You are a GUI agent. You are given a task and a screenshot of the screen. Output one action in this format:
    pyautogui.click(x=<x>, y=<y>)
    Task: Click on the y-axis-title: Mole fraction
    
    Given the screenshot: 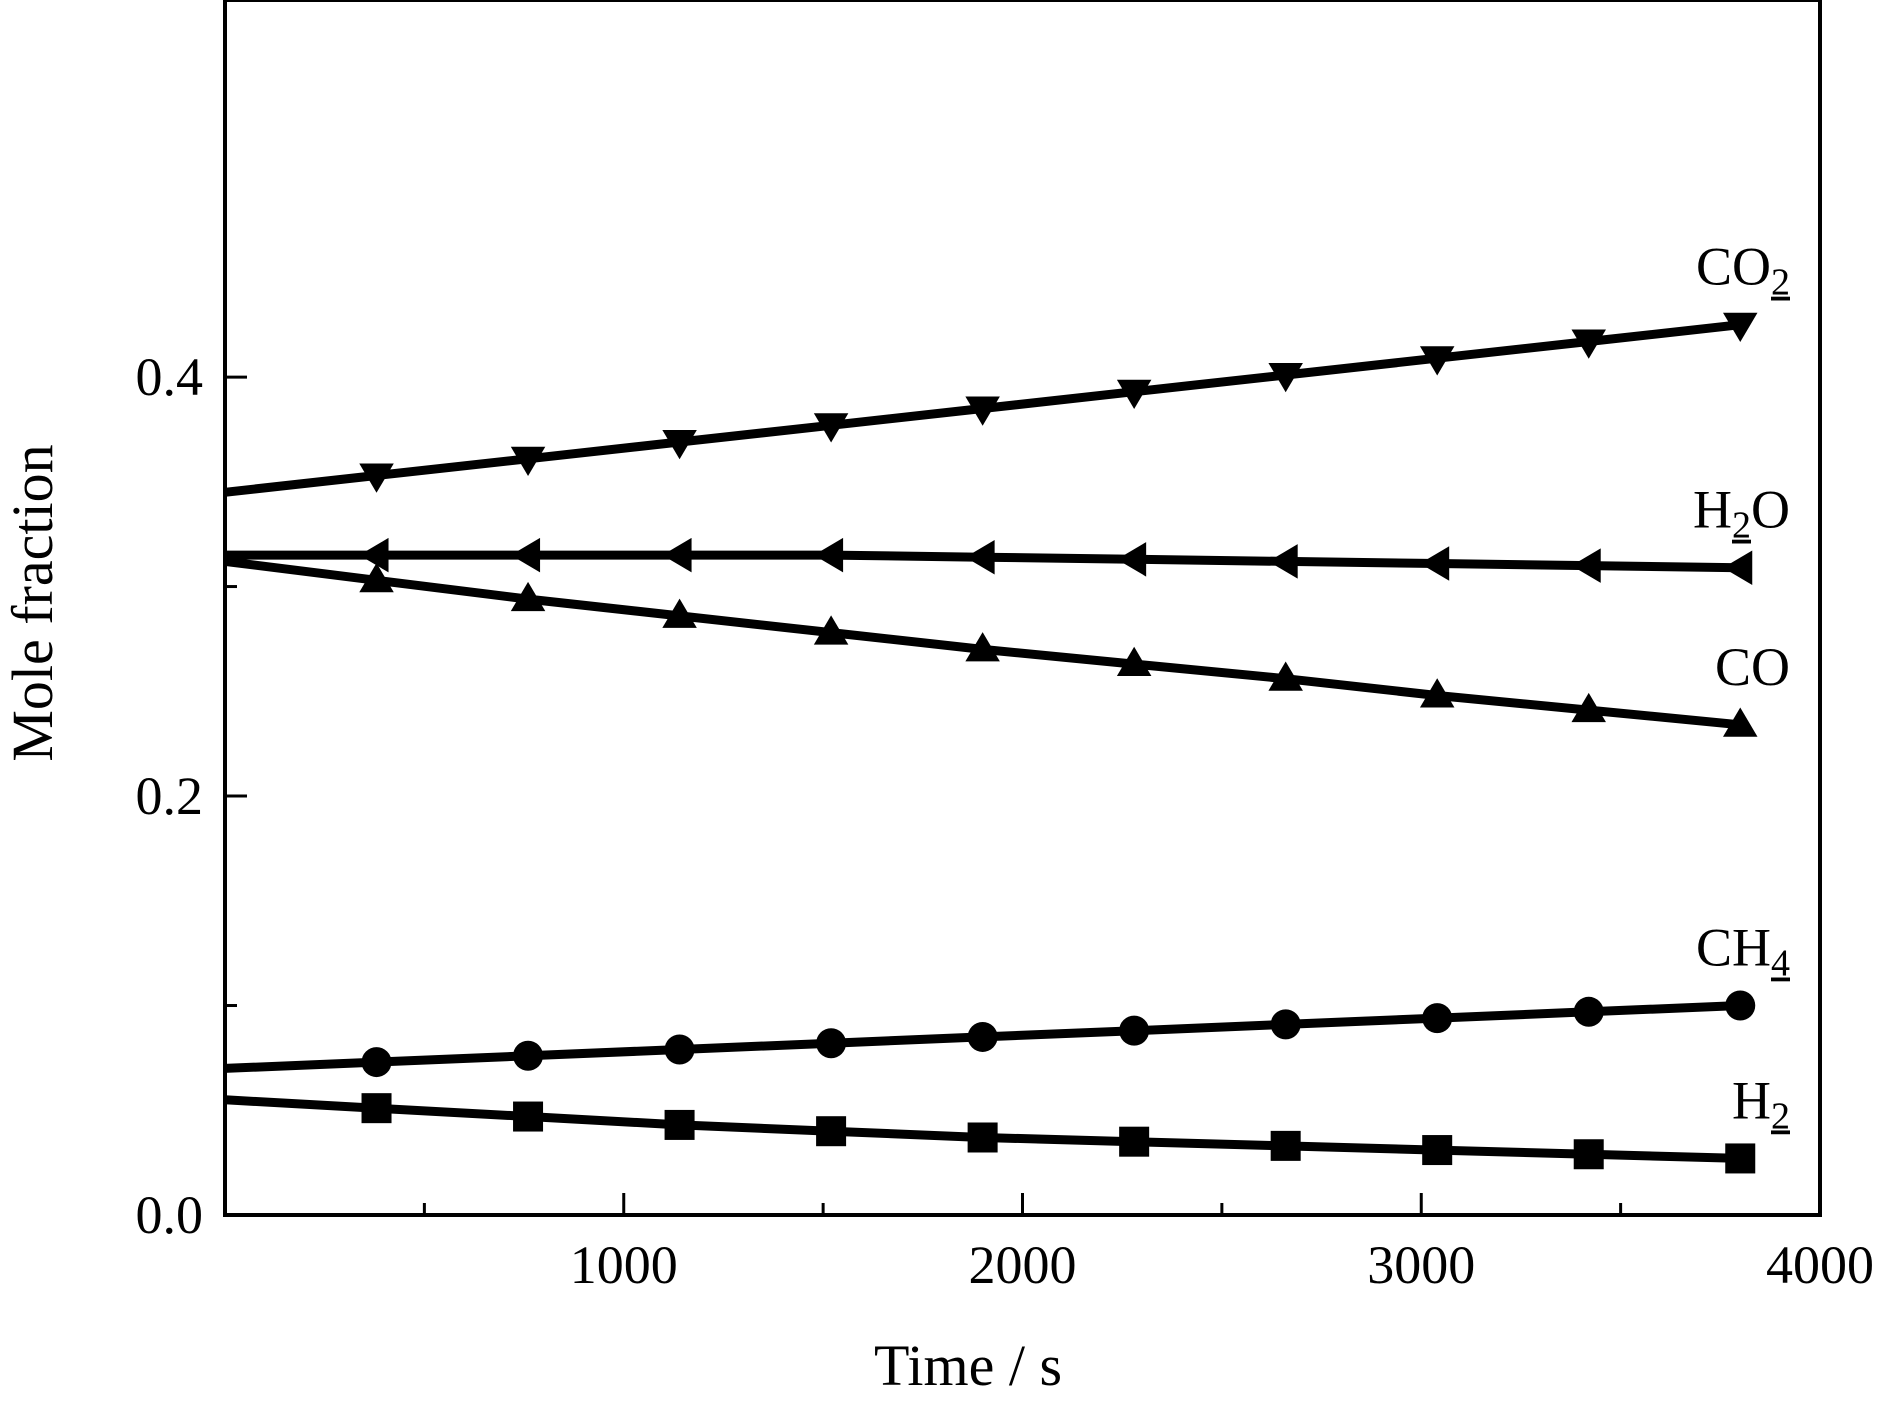 What is the action you would take?
    pyautogui.click(x=32, y=602)
    